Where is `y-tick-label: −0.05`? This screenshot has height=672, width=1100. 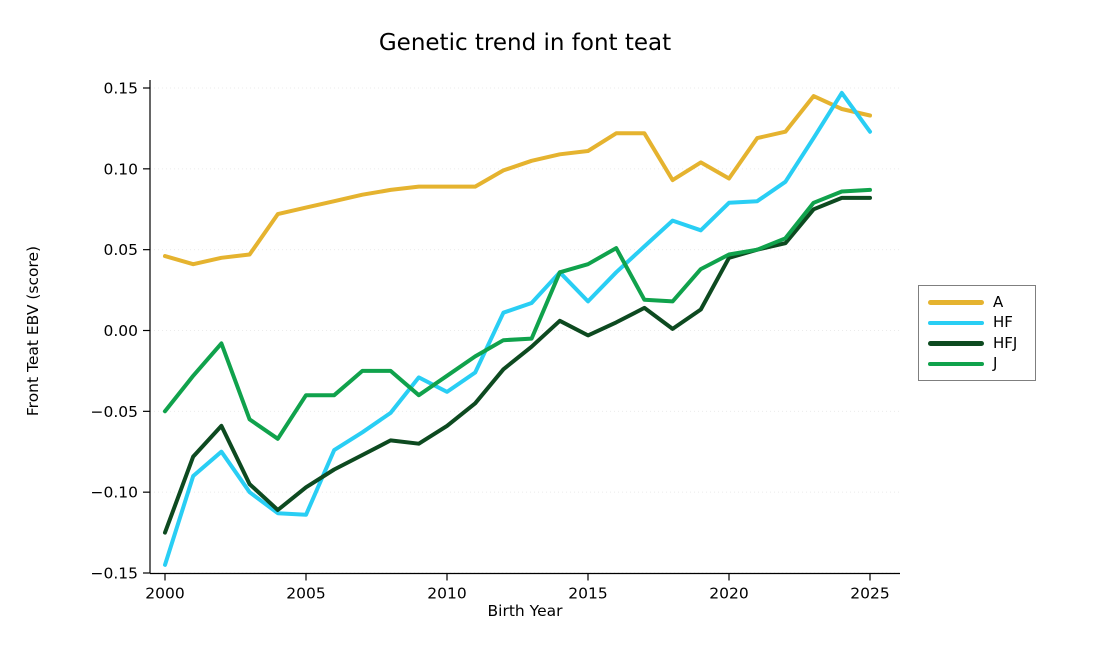 y-tick-label: −0.05 is located at coordinates (115, 412).